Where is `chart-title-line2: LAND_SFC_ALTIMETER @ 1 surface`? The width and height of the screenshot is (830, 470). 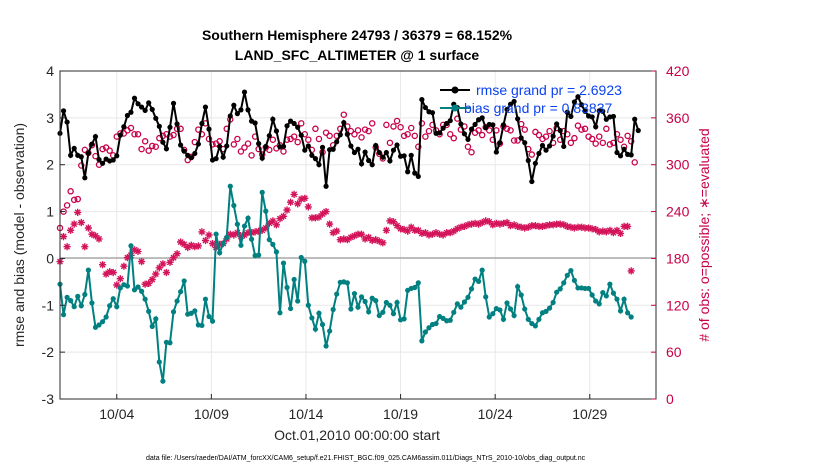
chart-title-line2: LAND_SFC_ALTIMETER @ 1 surface is located at coordinates (357, 55).